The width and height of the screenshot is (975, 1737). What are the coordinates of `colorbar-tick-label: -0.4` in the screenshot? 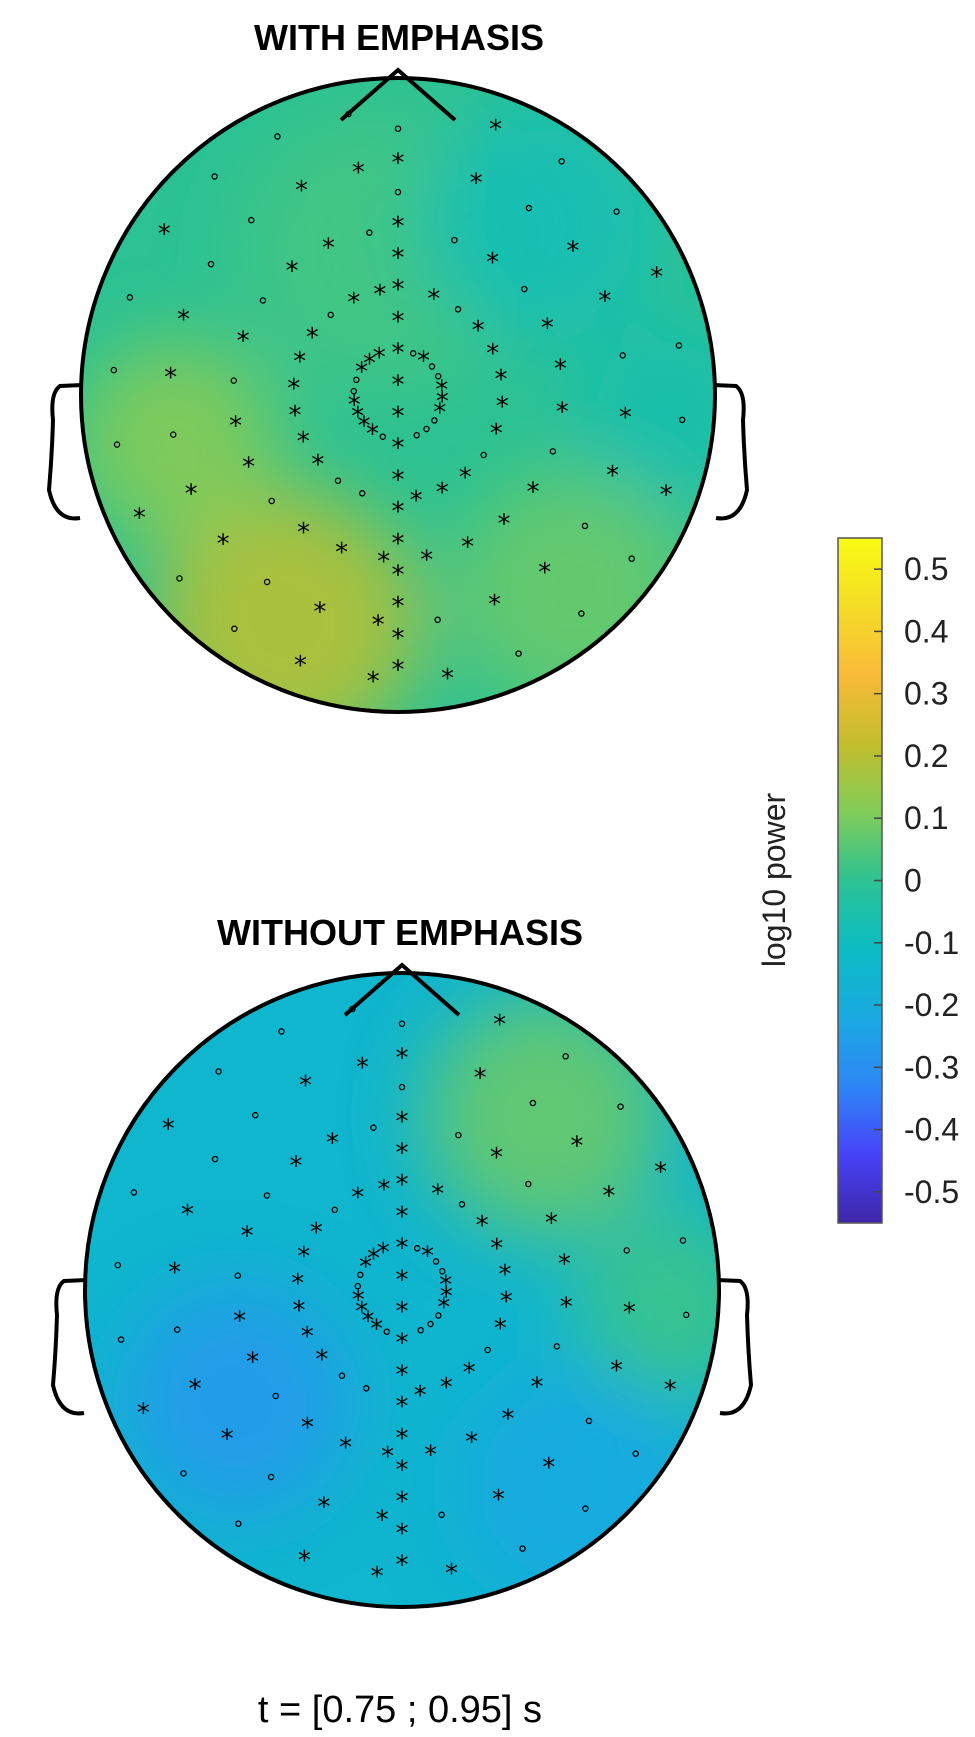 It's located at (931, 1130).